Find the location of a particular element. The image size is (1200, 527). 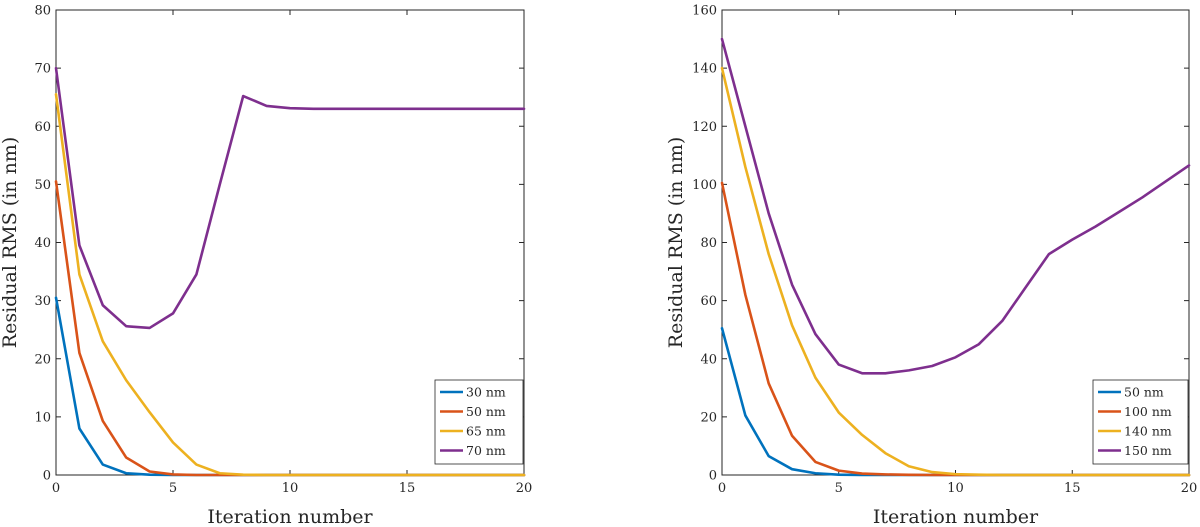

y-tick-label: 50 is located at coordinates (42, 185).